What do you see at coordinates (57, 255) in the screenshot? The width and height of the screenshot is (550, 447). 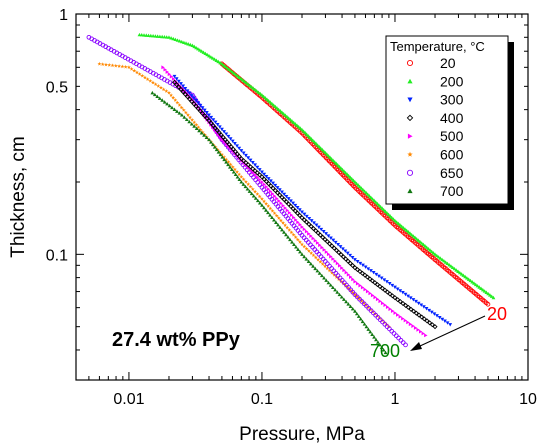 I see `y-tick-label: 0.1` at bounding box center [57, 255].